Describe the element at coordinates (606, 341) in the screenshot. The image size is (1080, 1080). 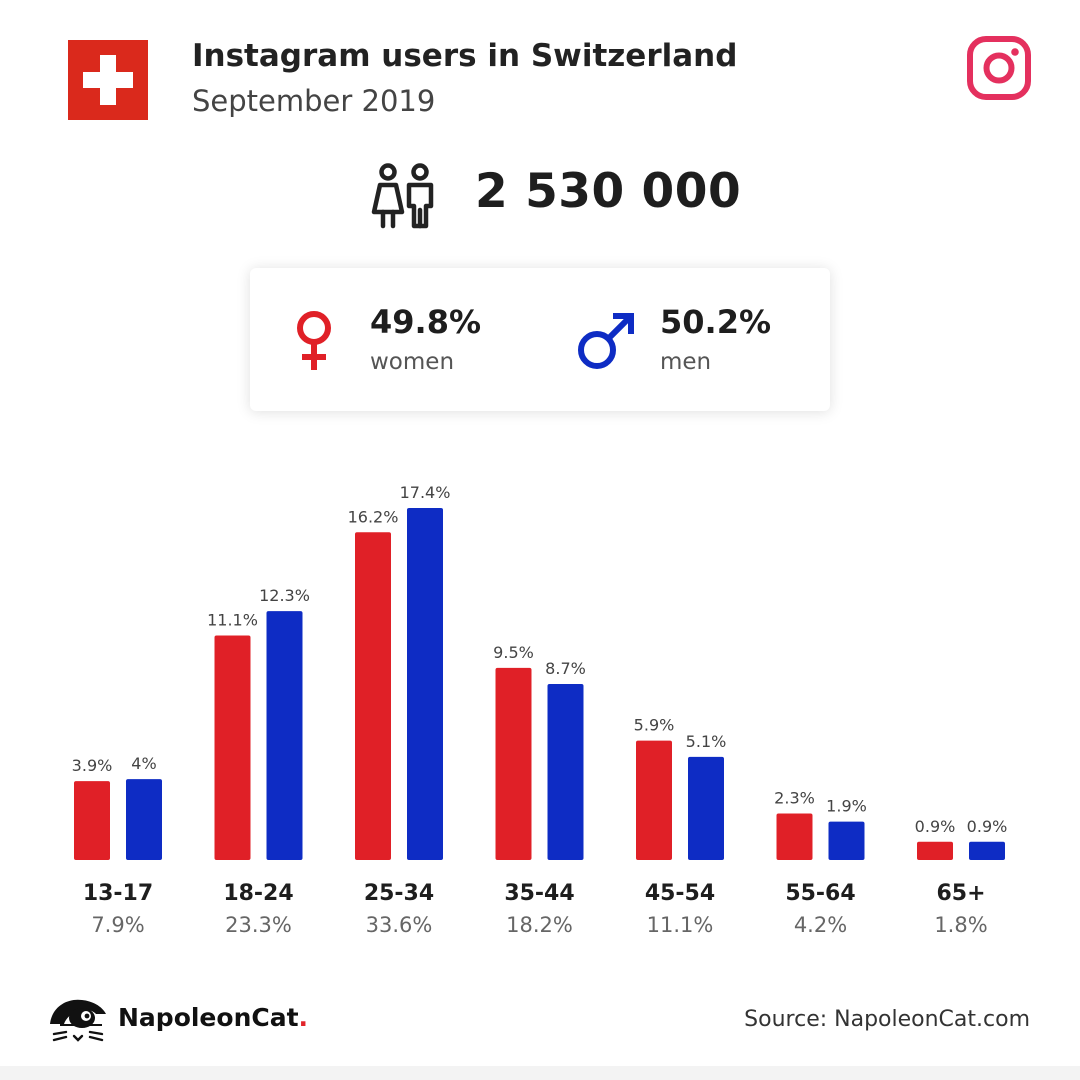
I see `male-symbol-icon` at that location.